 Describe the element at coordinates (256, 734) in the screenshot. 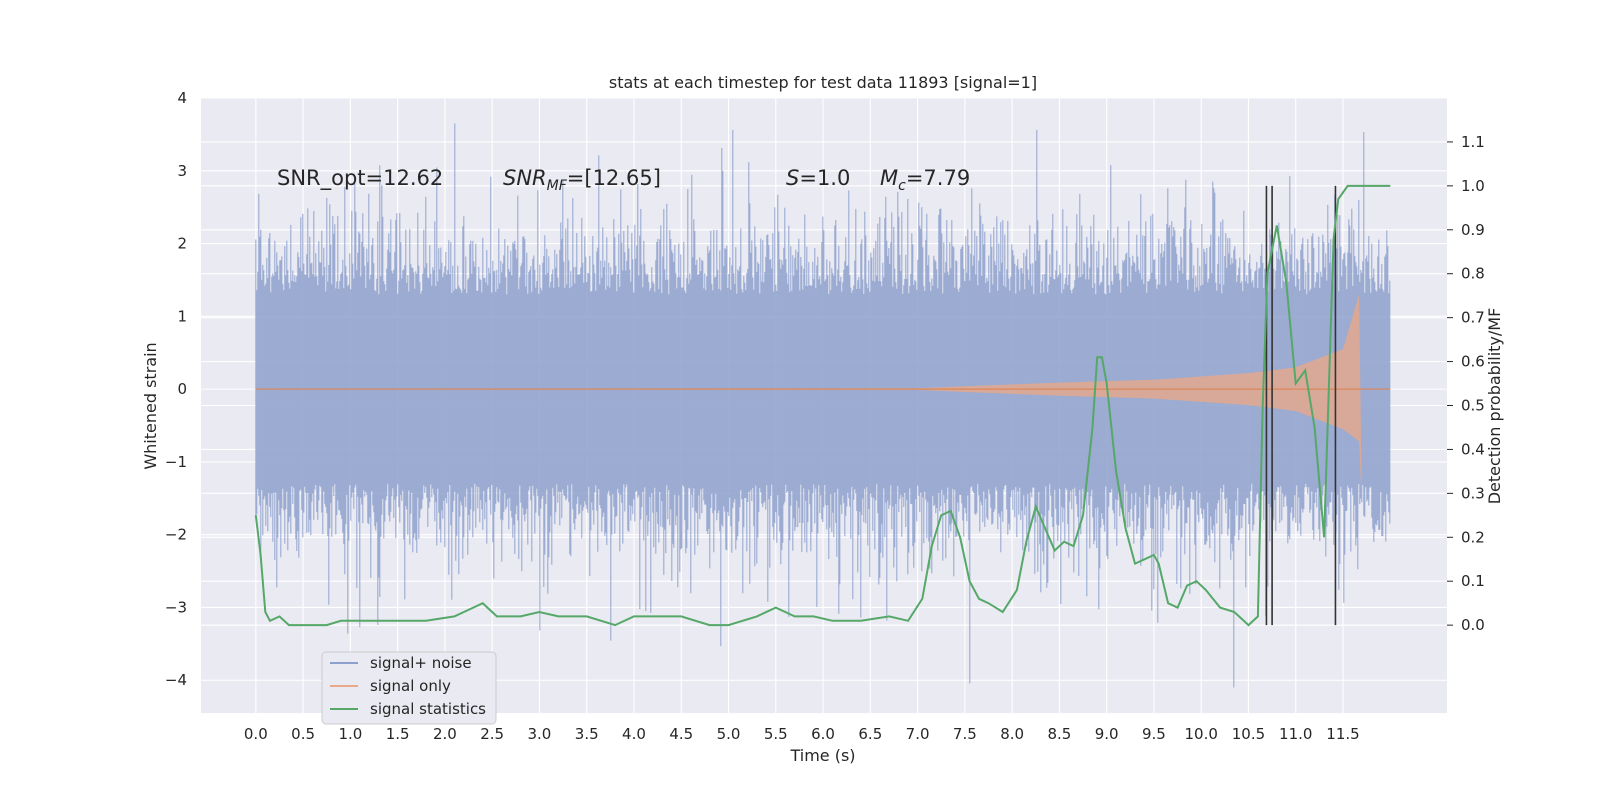

I see `x-tick-label: 0.0` at that location.